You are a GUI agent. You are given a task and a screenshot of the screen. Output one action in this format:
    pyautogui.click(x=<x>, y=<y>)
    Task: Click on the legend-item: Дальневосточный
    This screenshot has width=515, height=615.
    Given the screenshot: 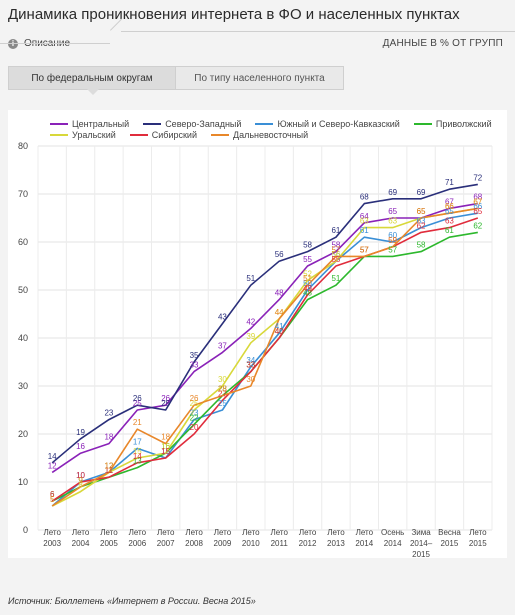 What is the action you would take?
    pyautogui.click(x=259, y=134)
    